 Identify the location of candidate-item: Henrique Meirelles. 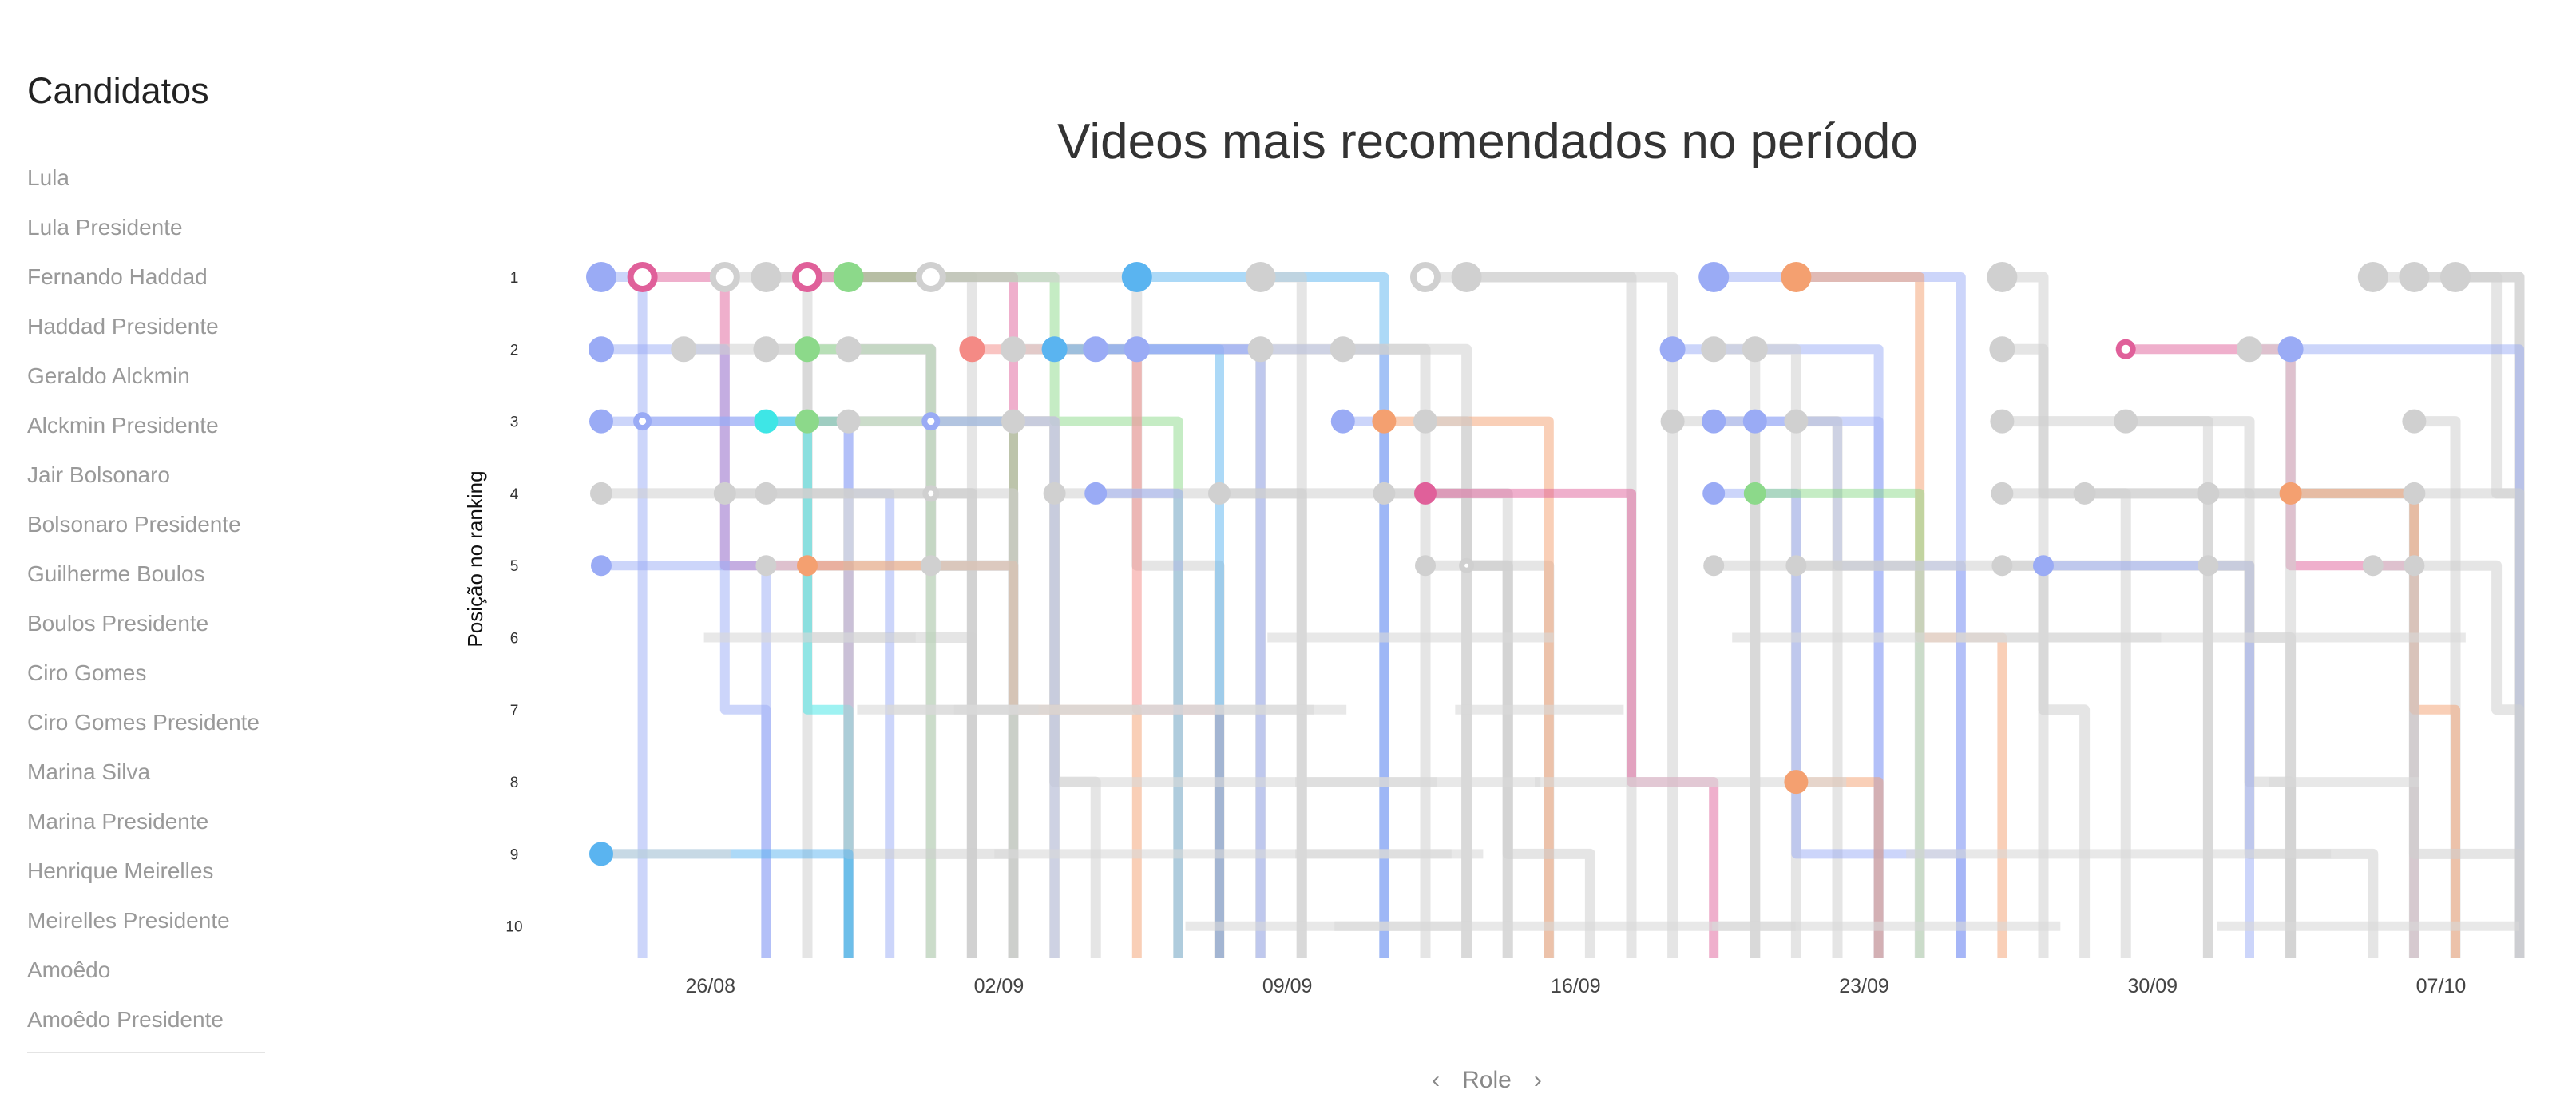
(120, 870).